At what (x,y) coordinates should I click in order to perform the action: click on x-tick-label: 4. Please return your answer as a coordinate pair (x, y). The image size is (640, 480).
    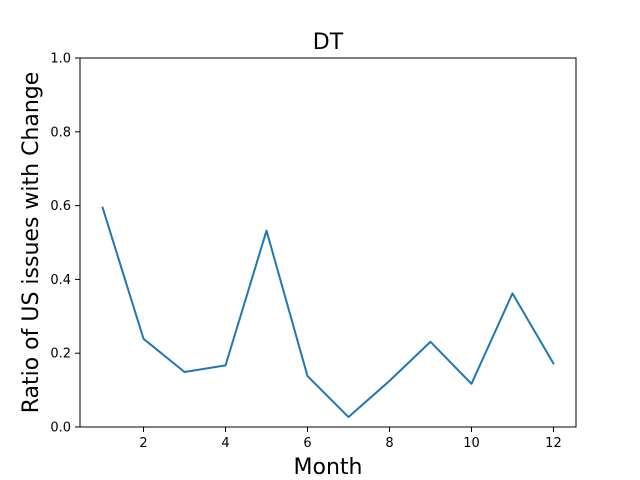
    Looking at the image, I should click on (225, 443).